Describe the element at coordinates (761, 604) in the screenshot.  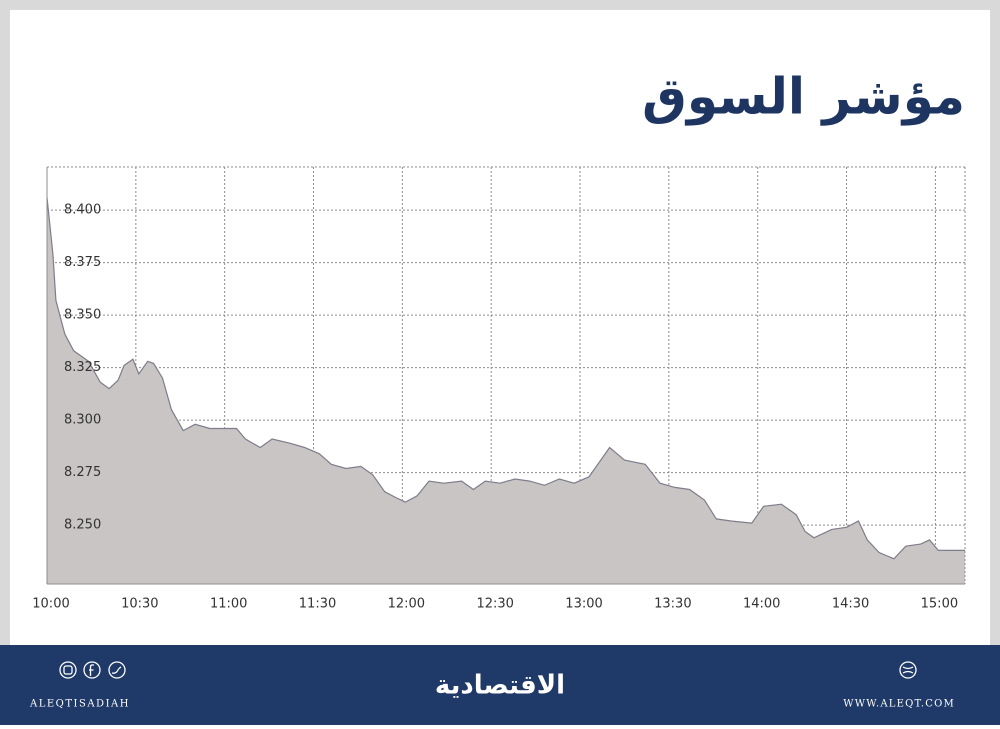
I see `x-tick-label: 14:00` at that location.